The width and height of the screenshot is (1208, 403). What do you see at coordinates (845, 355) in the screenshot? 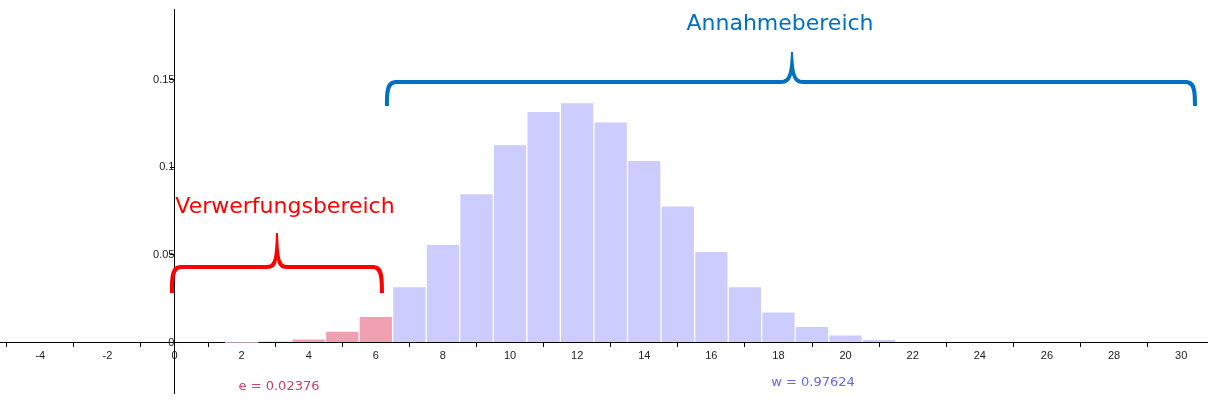
I see `x-tick-label: 20` at bounding box center [845, 355].